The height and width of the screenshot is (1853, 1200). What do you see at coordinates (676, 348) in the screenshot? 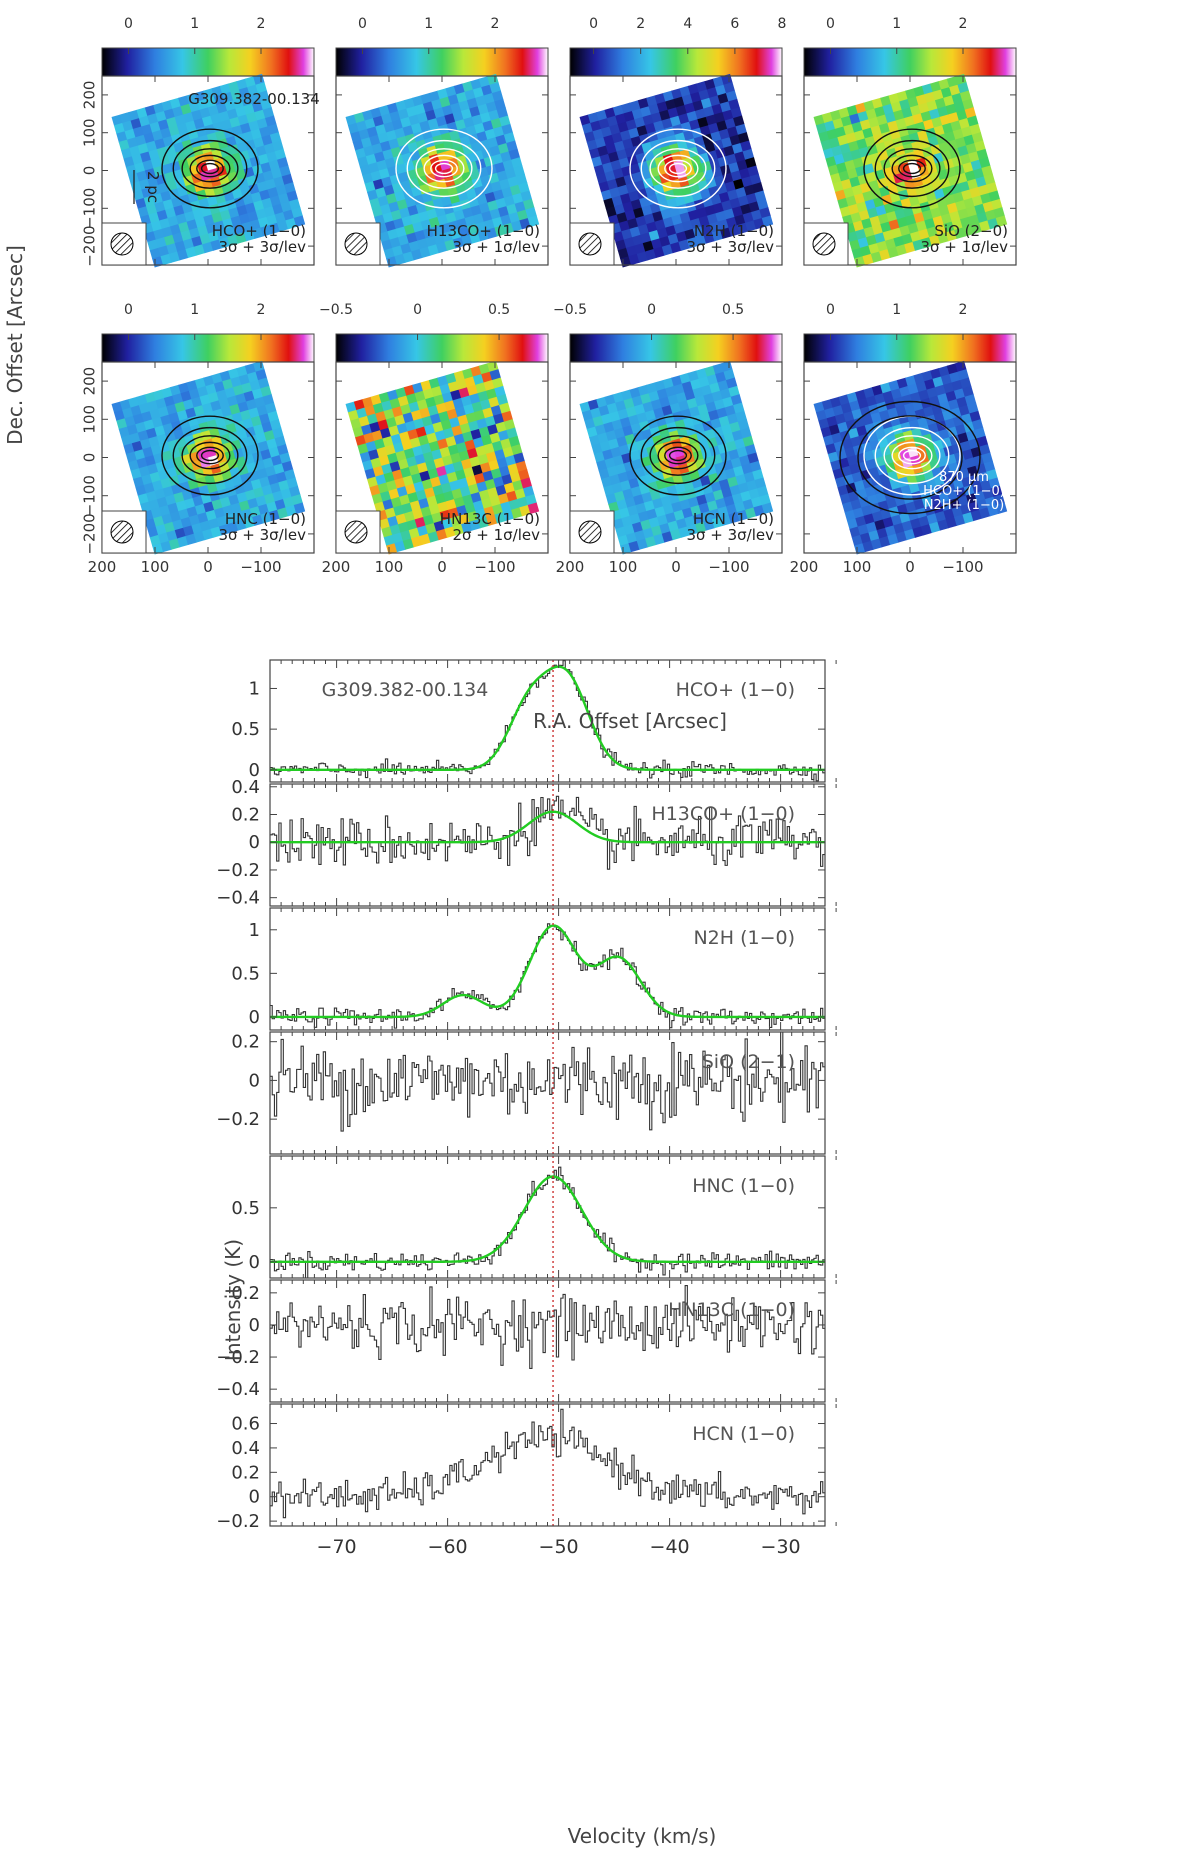
I see `colorbar` at bounding box center [676, 348].